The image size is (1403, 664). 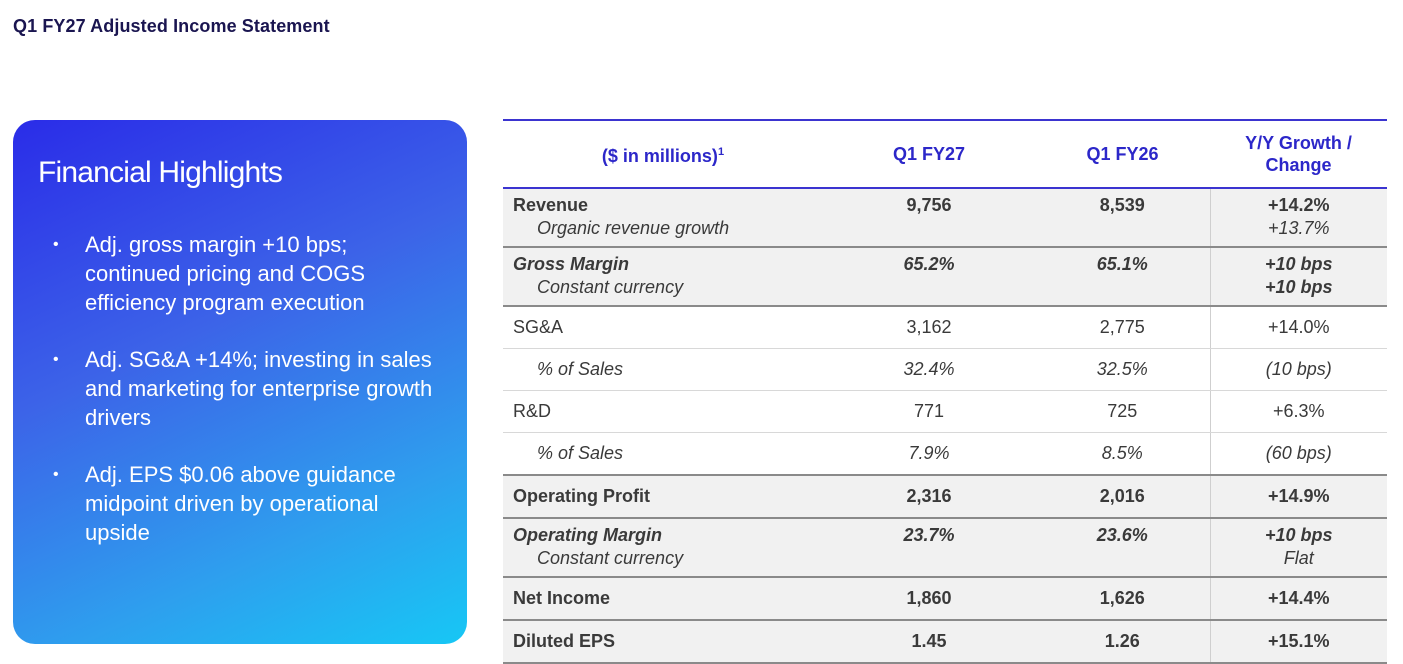 I want to click on cell-q1fy27: 1,860, so click(x=929, y=599).